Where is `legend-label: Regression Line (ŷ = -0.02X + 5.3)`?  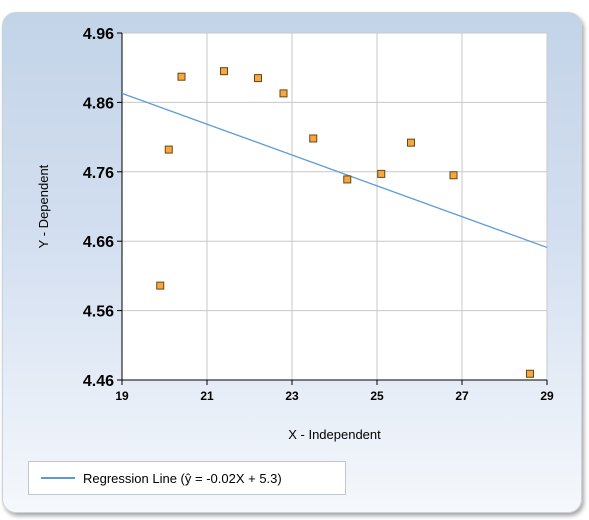
legend-label: Regression Line (ŷ = -0.02X + 5.3) is located at coordinates (182, 478).